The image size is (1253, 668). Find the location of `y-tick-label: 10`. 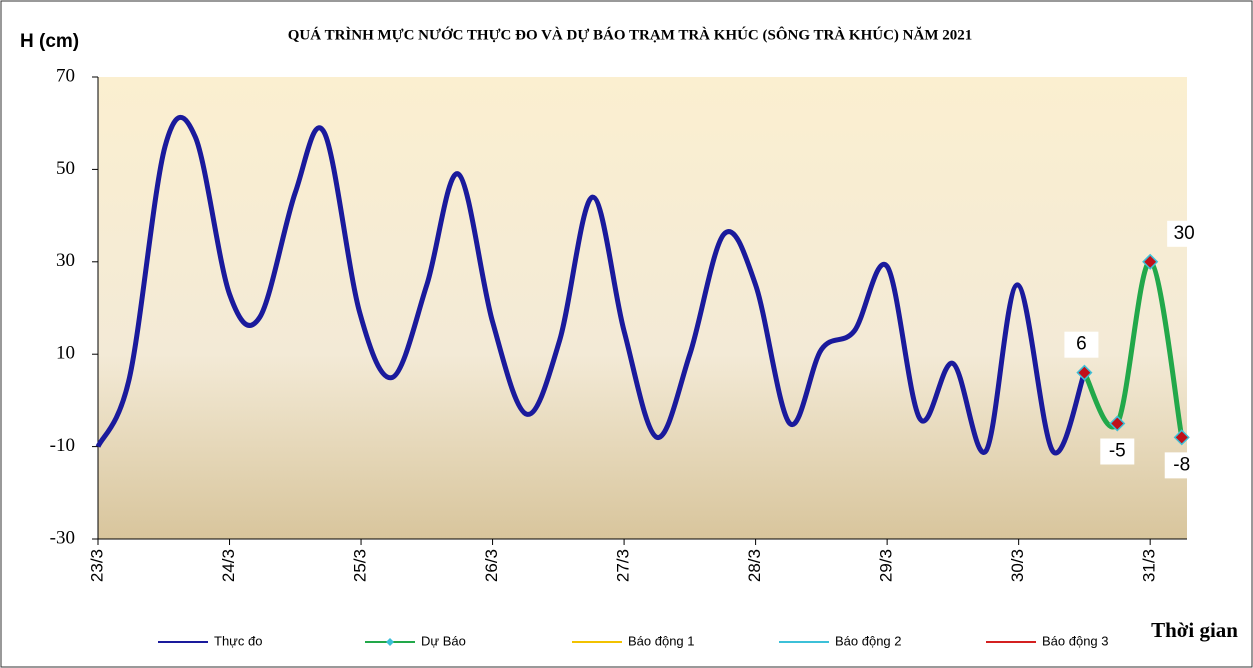

y-tick-label: 10 is located at coordinates (65, 353).